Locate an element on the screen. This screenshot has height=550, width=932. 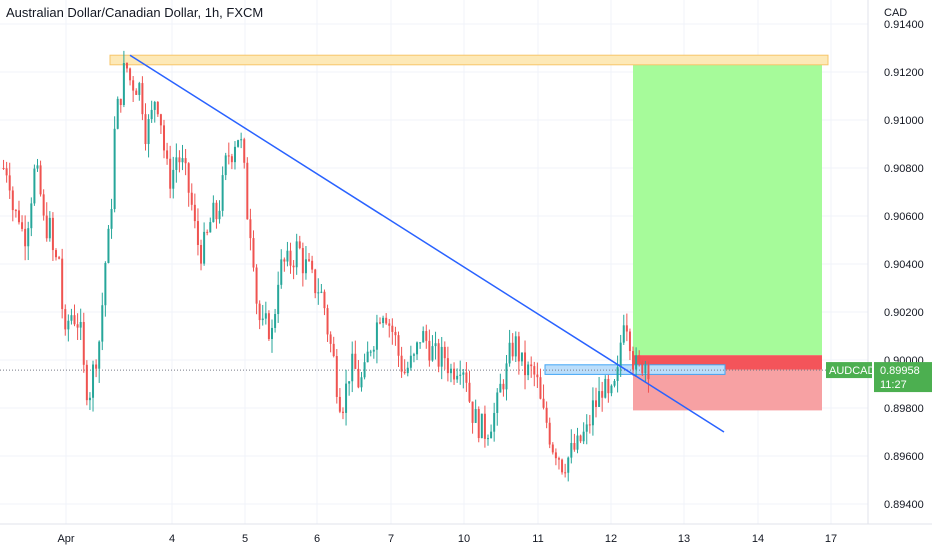
currency-label: CAD is located at coordinates (895, 13).